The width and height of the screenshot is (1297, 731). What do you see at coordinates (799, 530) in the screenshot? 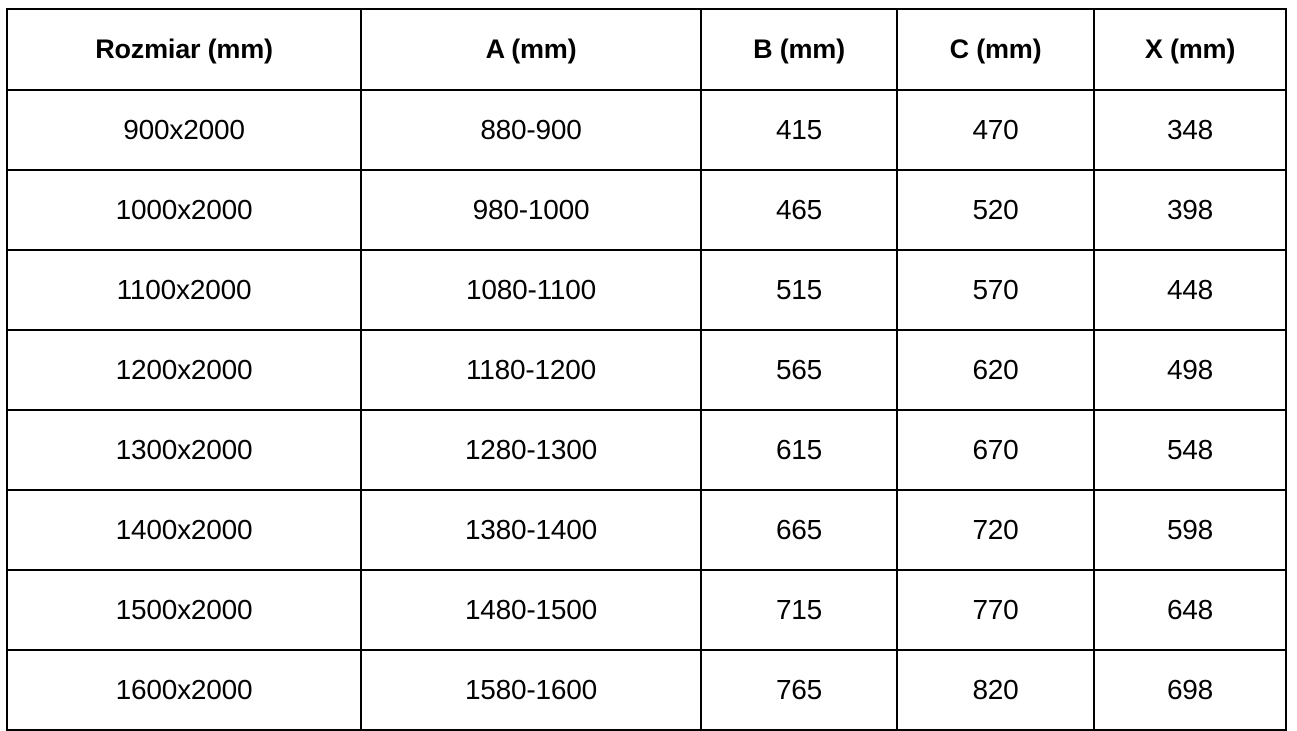
I see `cell-b: 665` at bounding box center [799, 530].